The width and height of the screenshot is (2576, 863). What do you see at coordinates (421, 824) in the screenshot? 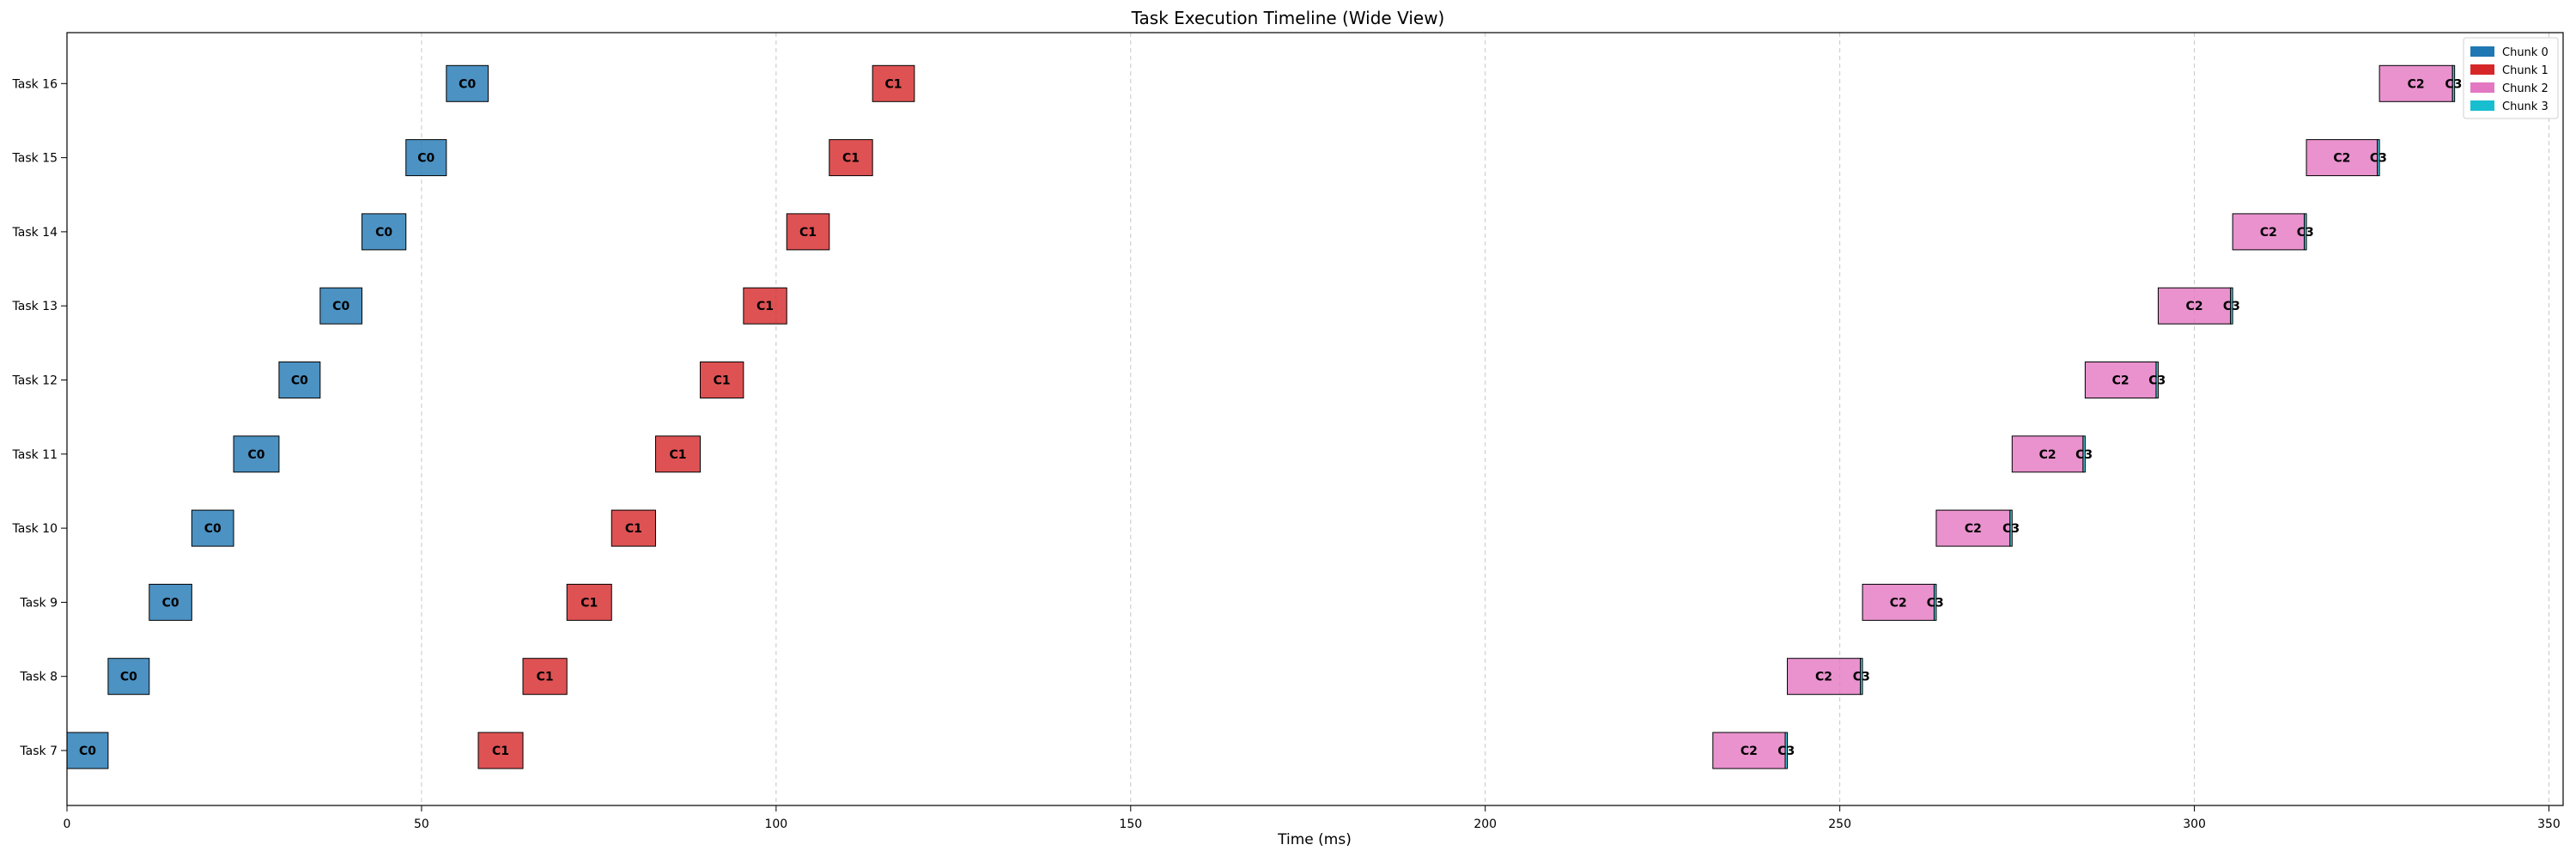
I see `x-tick-label: 50` at bounding box center [421, 824].